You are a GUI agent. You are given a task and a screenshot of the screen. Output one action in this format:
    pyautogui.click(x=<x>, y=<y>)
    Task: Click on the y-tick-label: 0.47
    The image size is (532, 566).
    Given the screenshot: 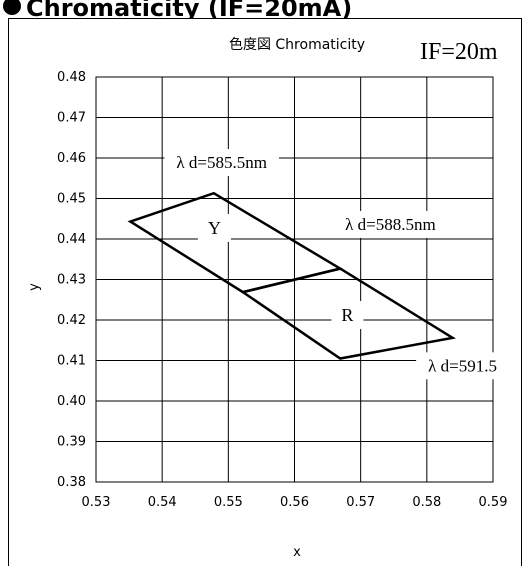 What is the action you would take?
    pyautogui.click(x=71, y=118)
    